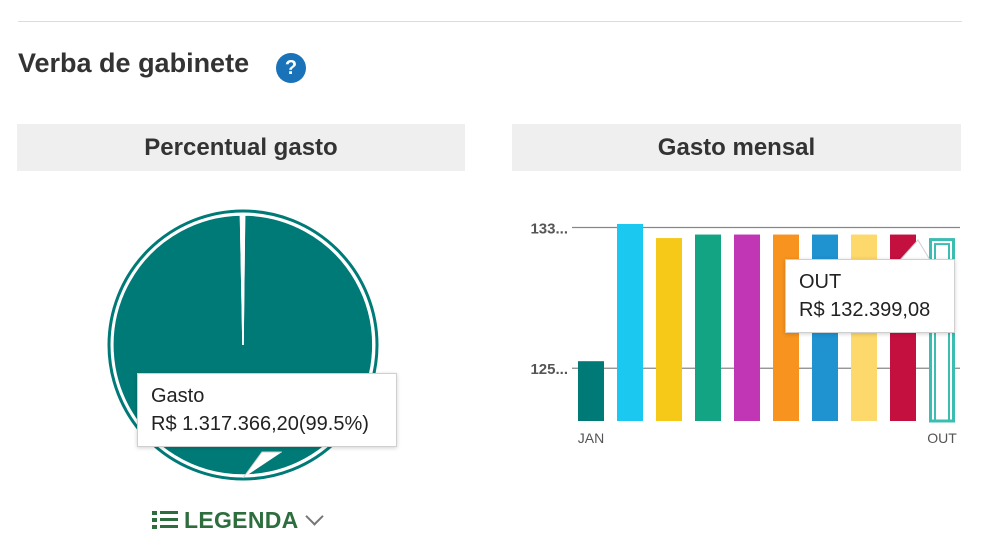  What do you see at coordinates (915, 250) in the screenshot?
I see `bar-tooltip-pointer` at bounding box center [915, 250].